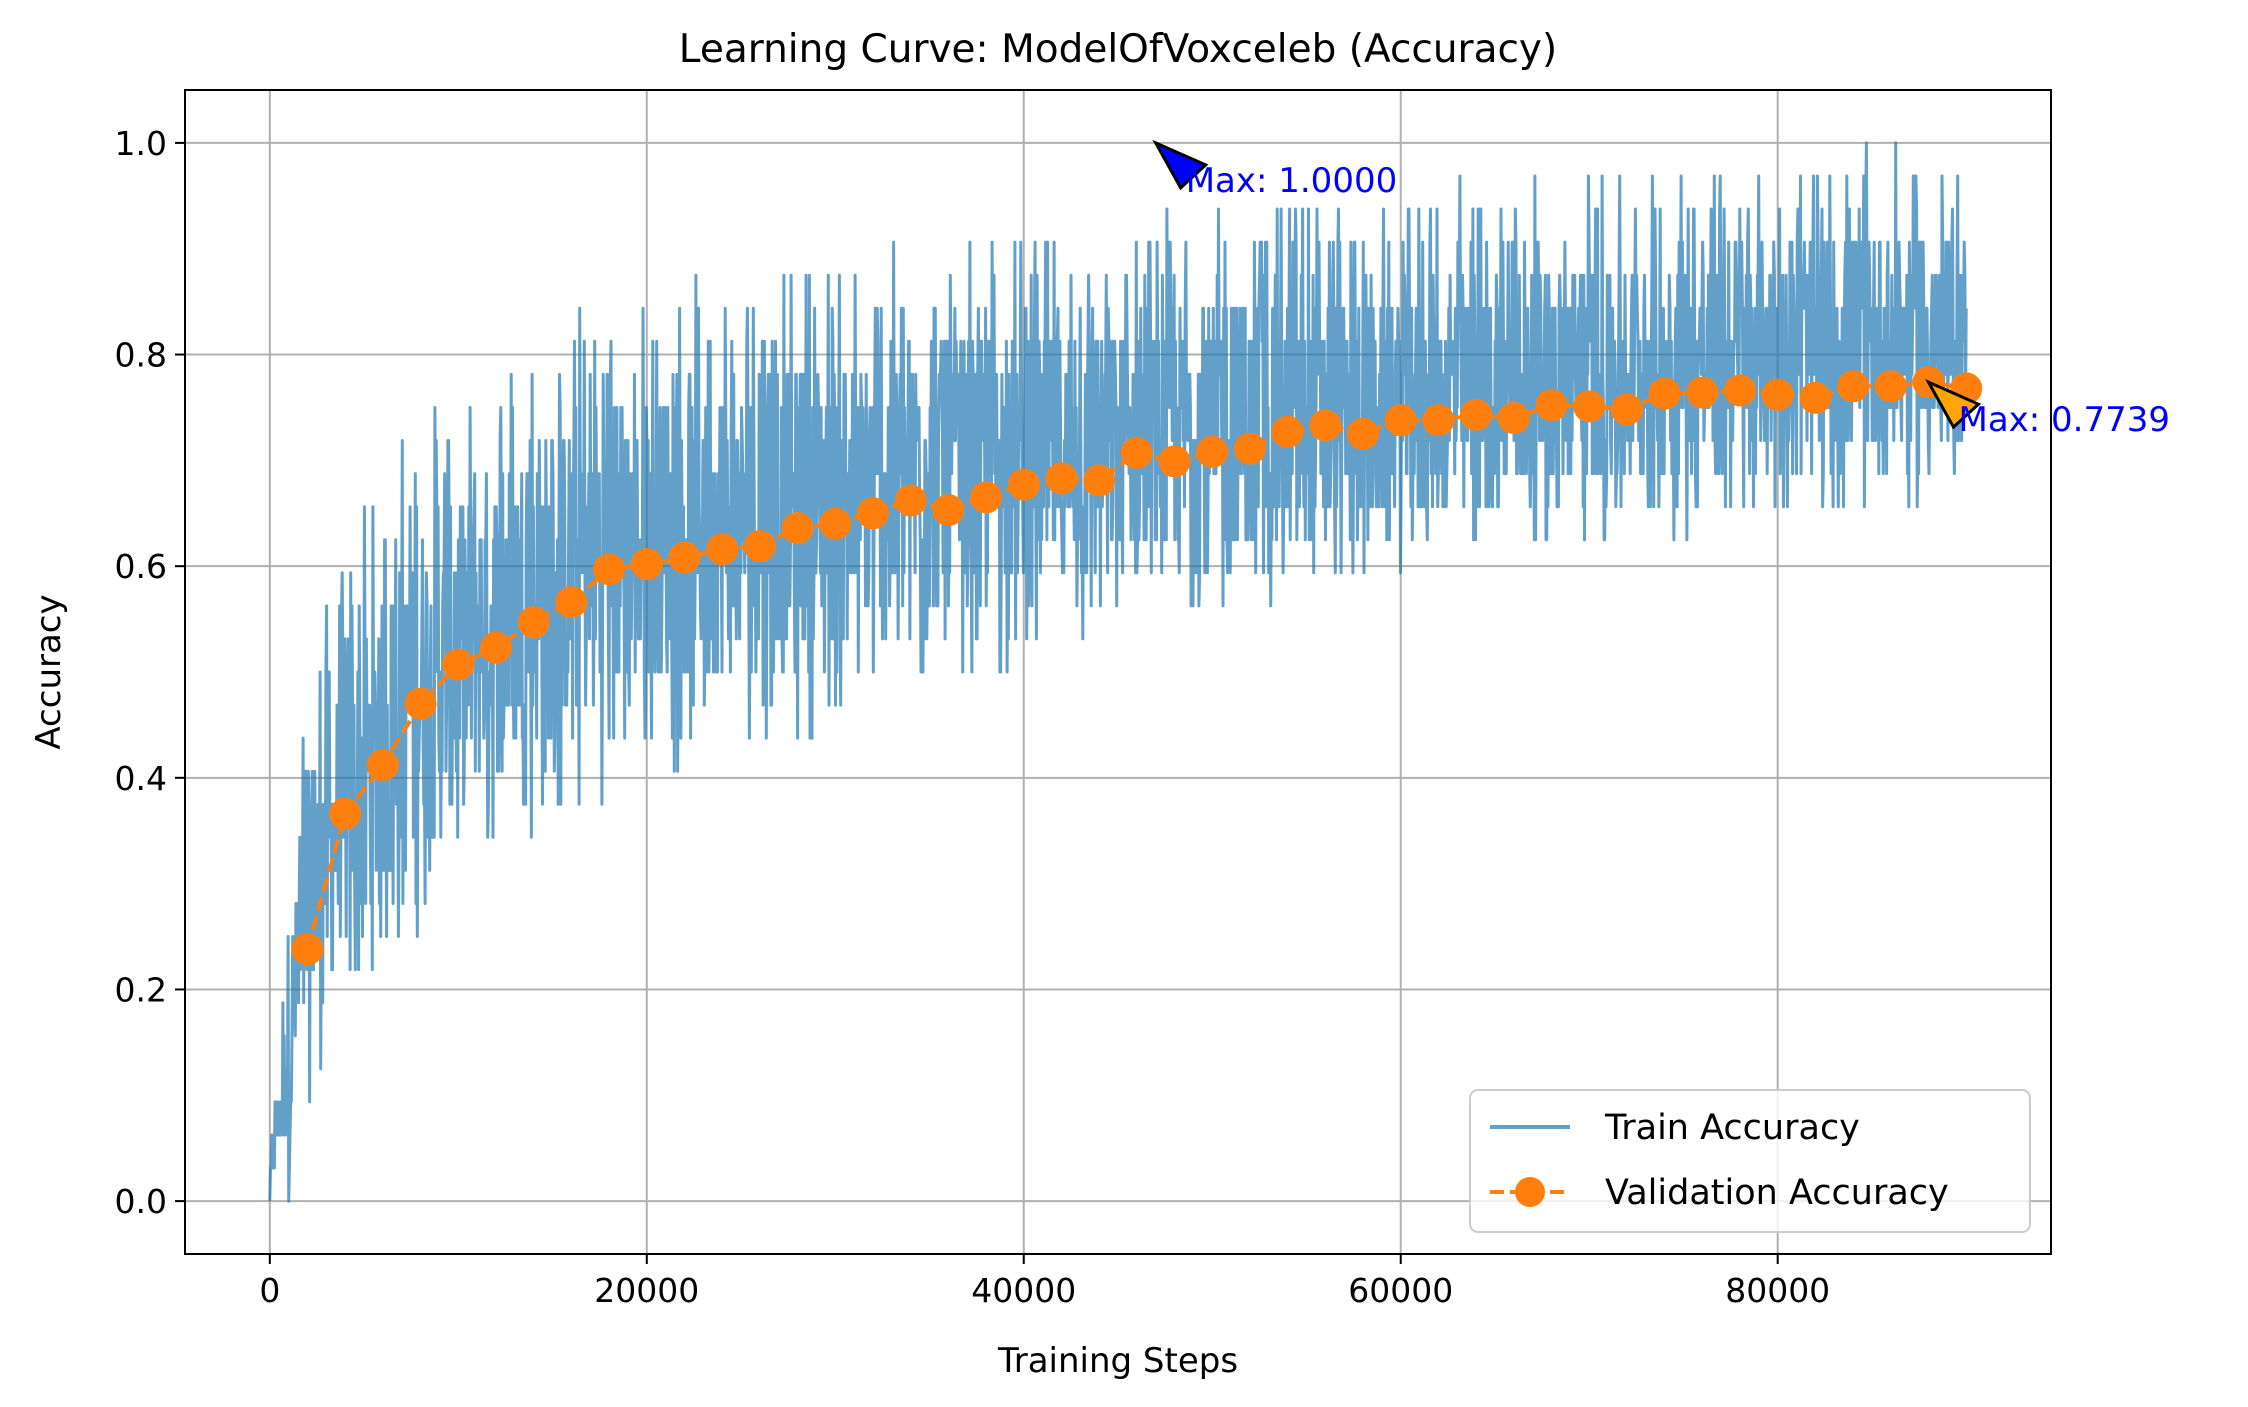  I want to click on legend-box, so click(1750, 1161).